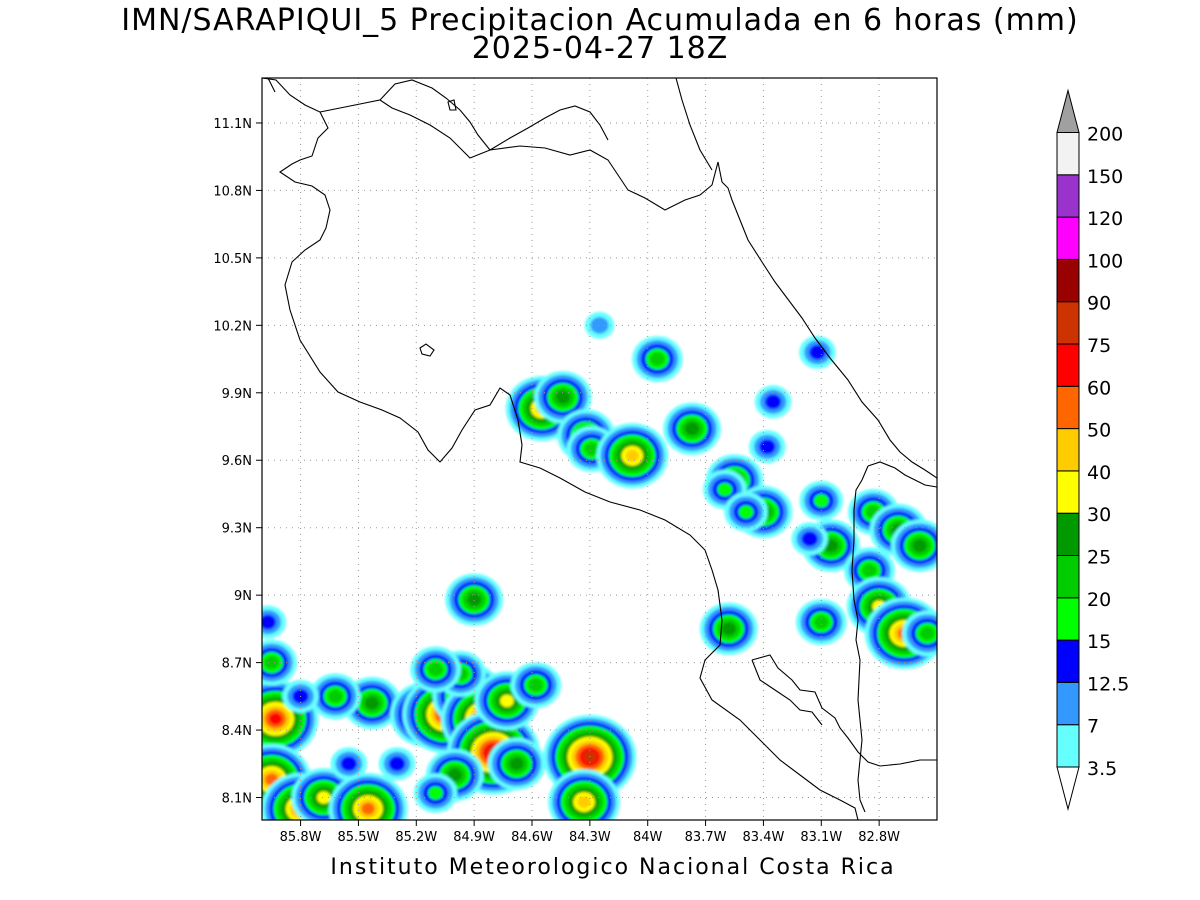 The image size is (1200, 900). What do you see at coordinates (600, 48) in the screenshot?
I see `map-subtitle: 2025-04-27 18Z` at bounding box center [600, 48].